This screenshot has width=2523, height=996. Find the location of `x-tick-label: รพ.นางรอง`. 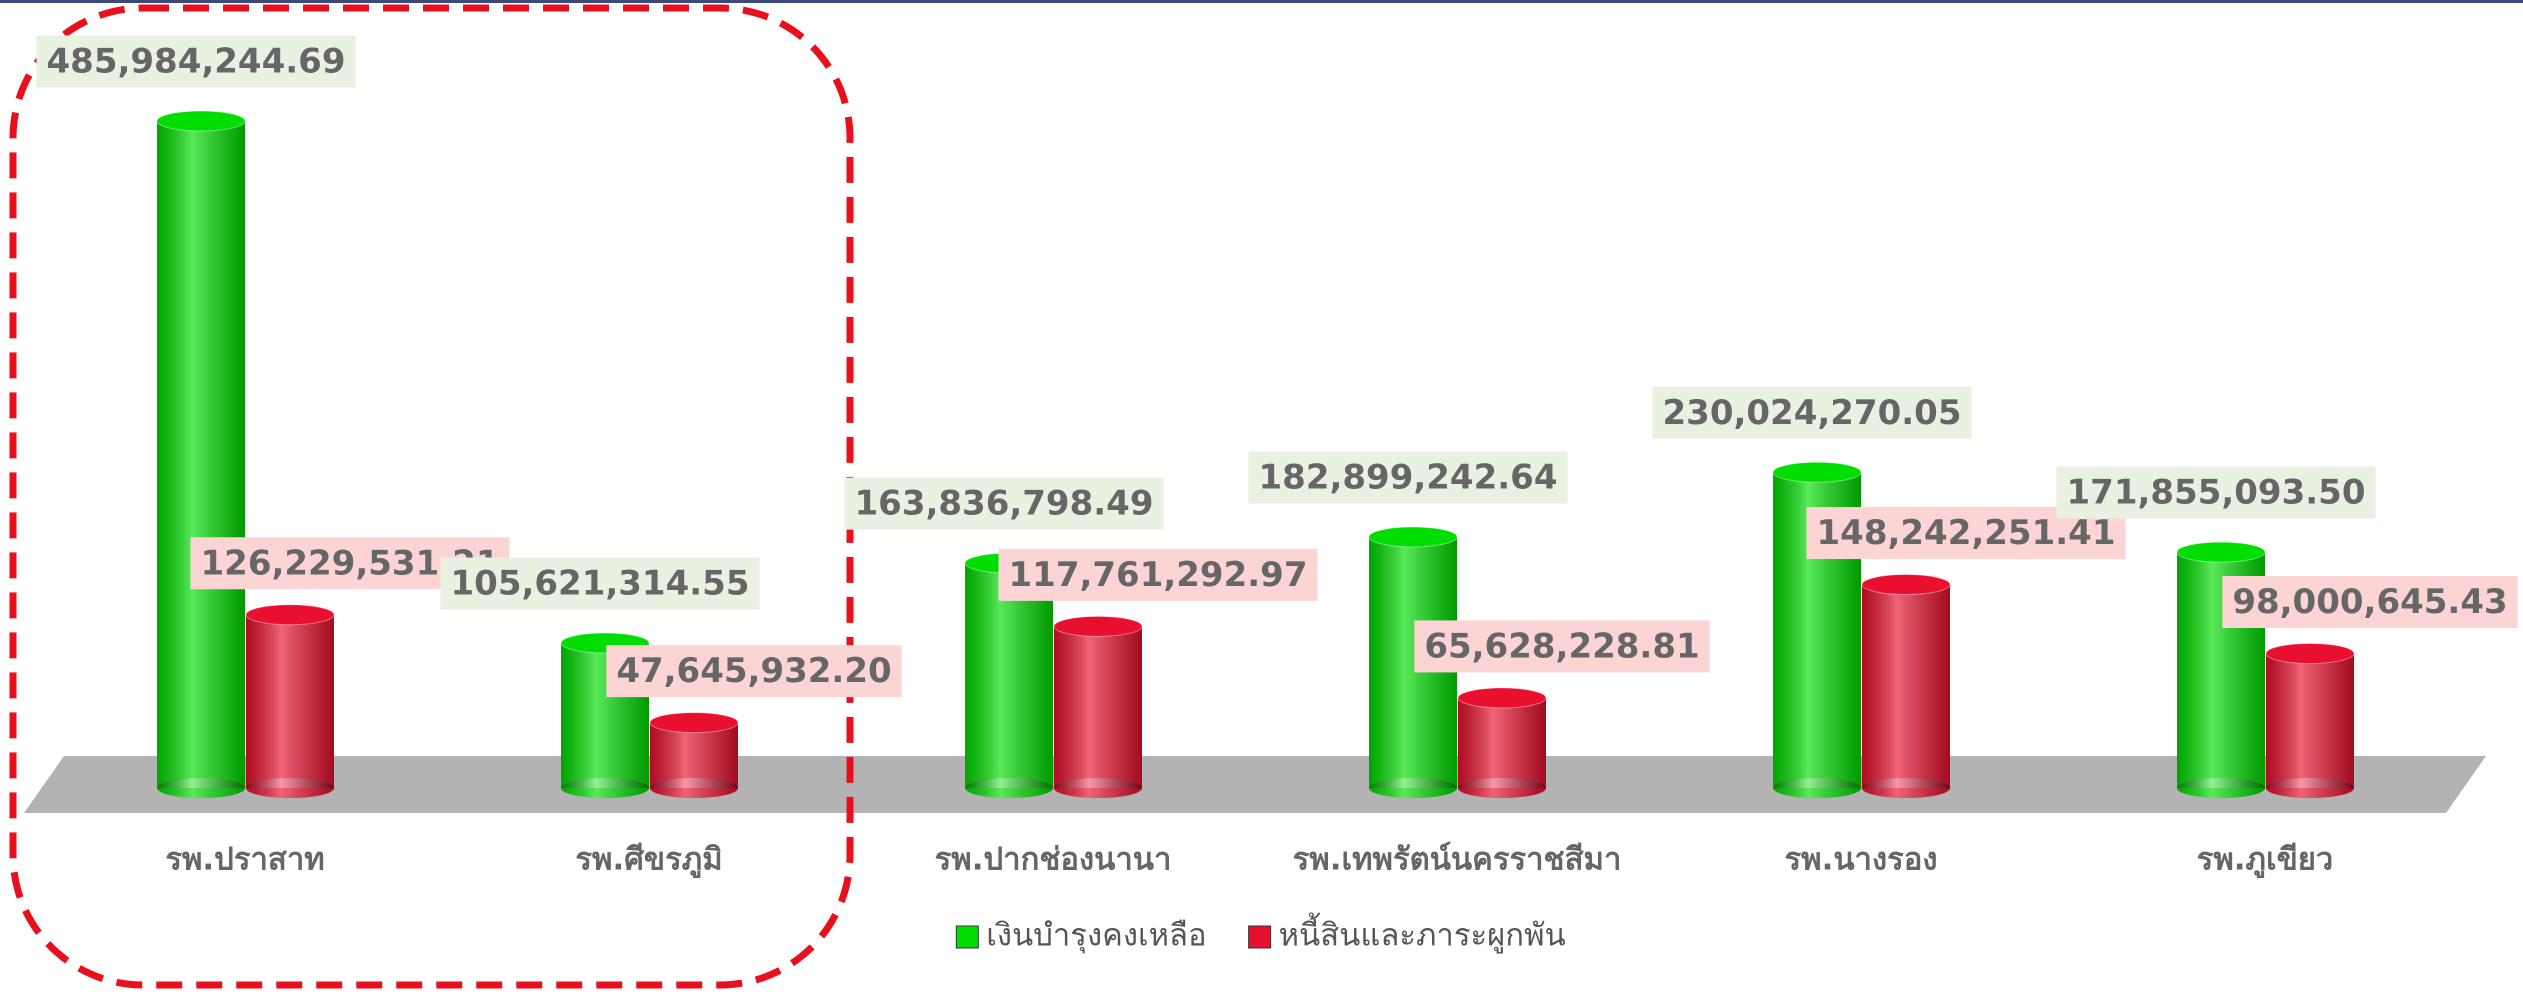

x-tick-label: รพ.นางรอง is located at coordinates (1860, 860).